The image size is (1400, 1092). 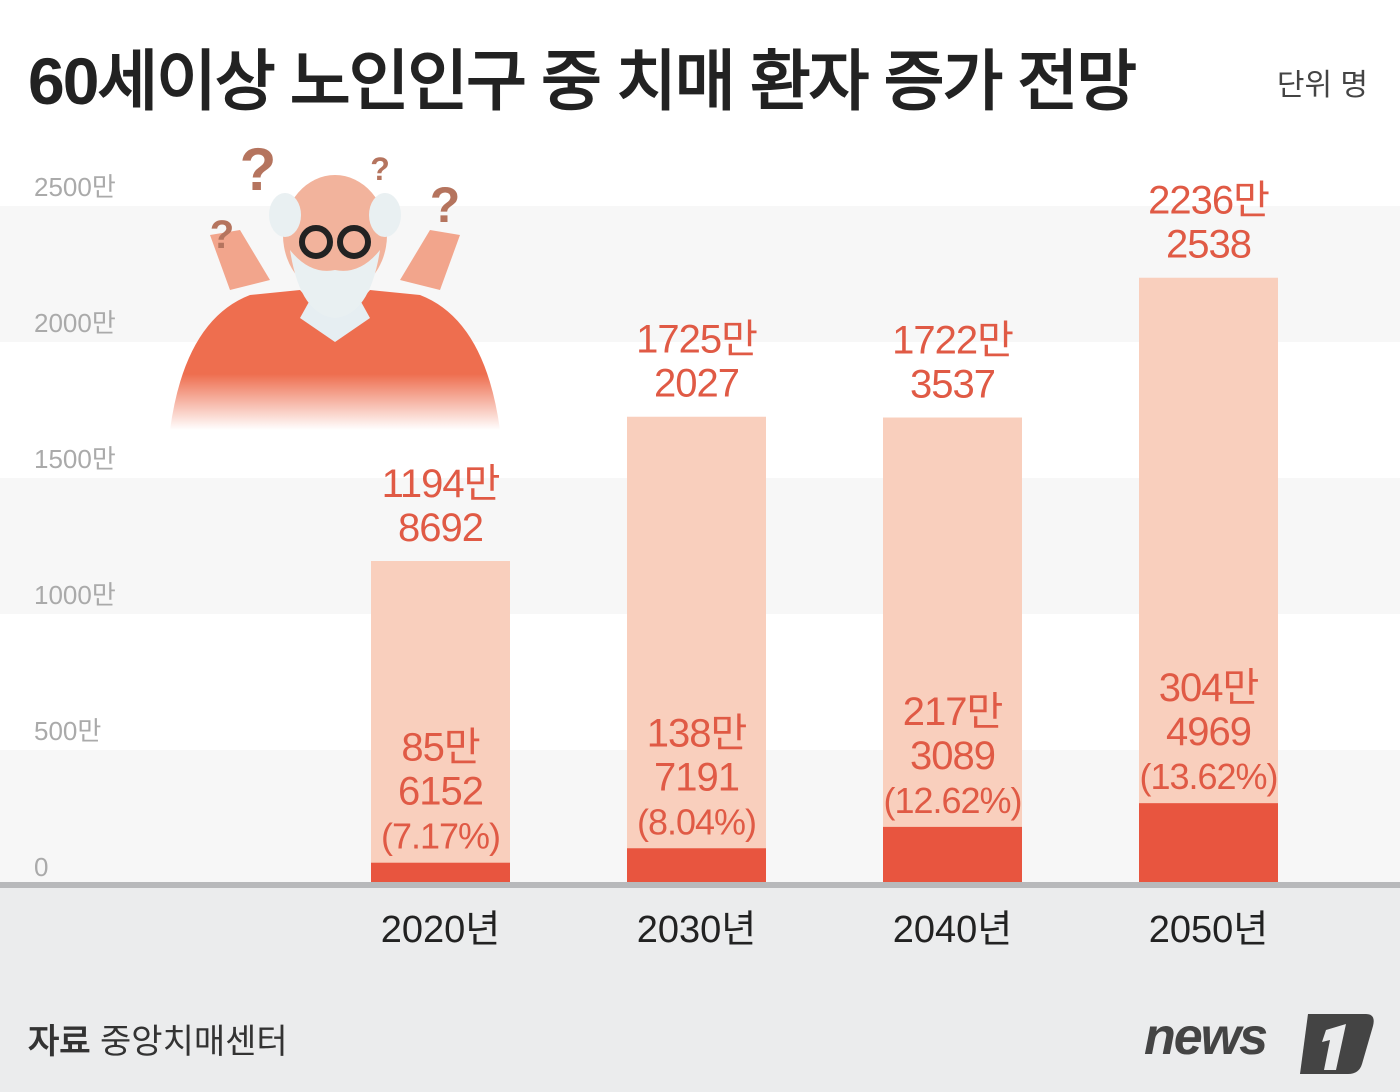 What do you see at coordinates (75, 595) in the screenshot?
I see `y-tick-label: 1000만` at bounding box center [75, 595].